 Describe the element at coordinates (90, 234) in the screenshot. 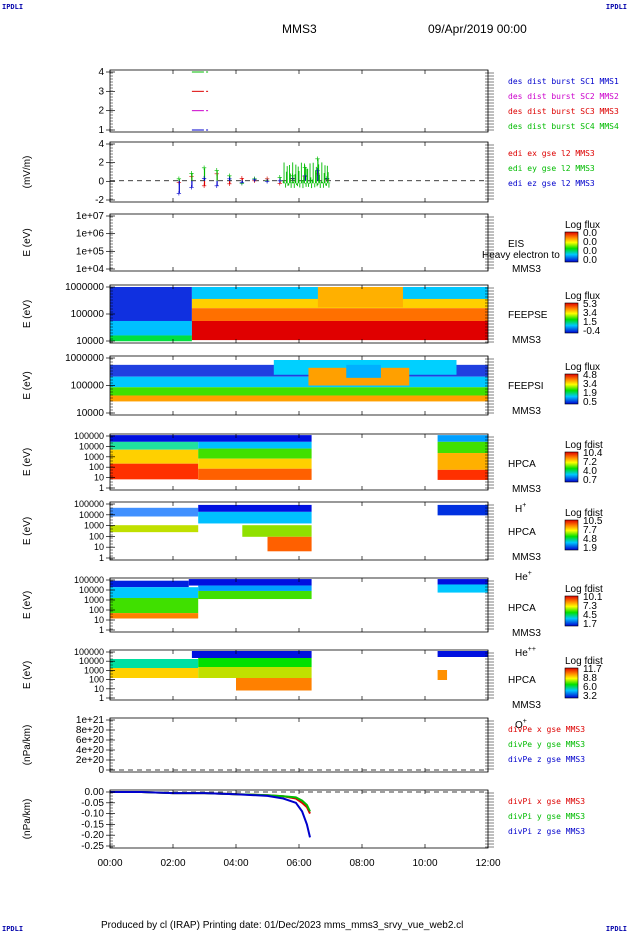

I see `y-tick-label: 1e+06` at that location.